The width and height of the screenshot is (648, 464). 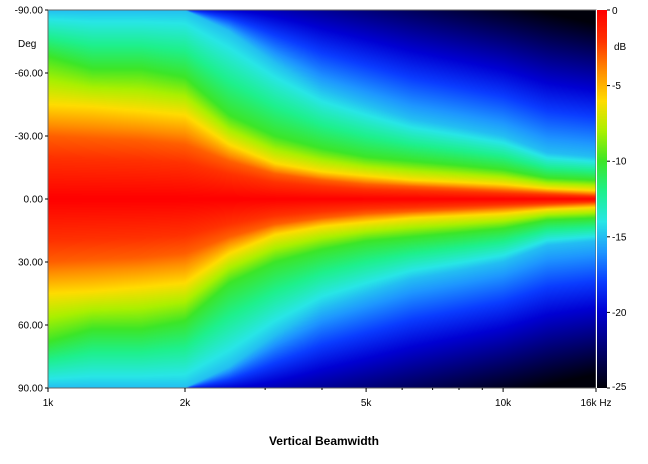 I want to click on y-axis: -90.00 -60.00 -30.00 0.00 30.00 60.00 90.00, so click(x=31, y=200).